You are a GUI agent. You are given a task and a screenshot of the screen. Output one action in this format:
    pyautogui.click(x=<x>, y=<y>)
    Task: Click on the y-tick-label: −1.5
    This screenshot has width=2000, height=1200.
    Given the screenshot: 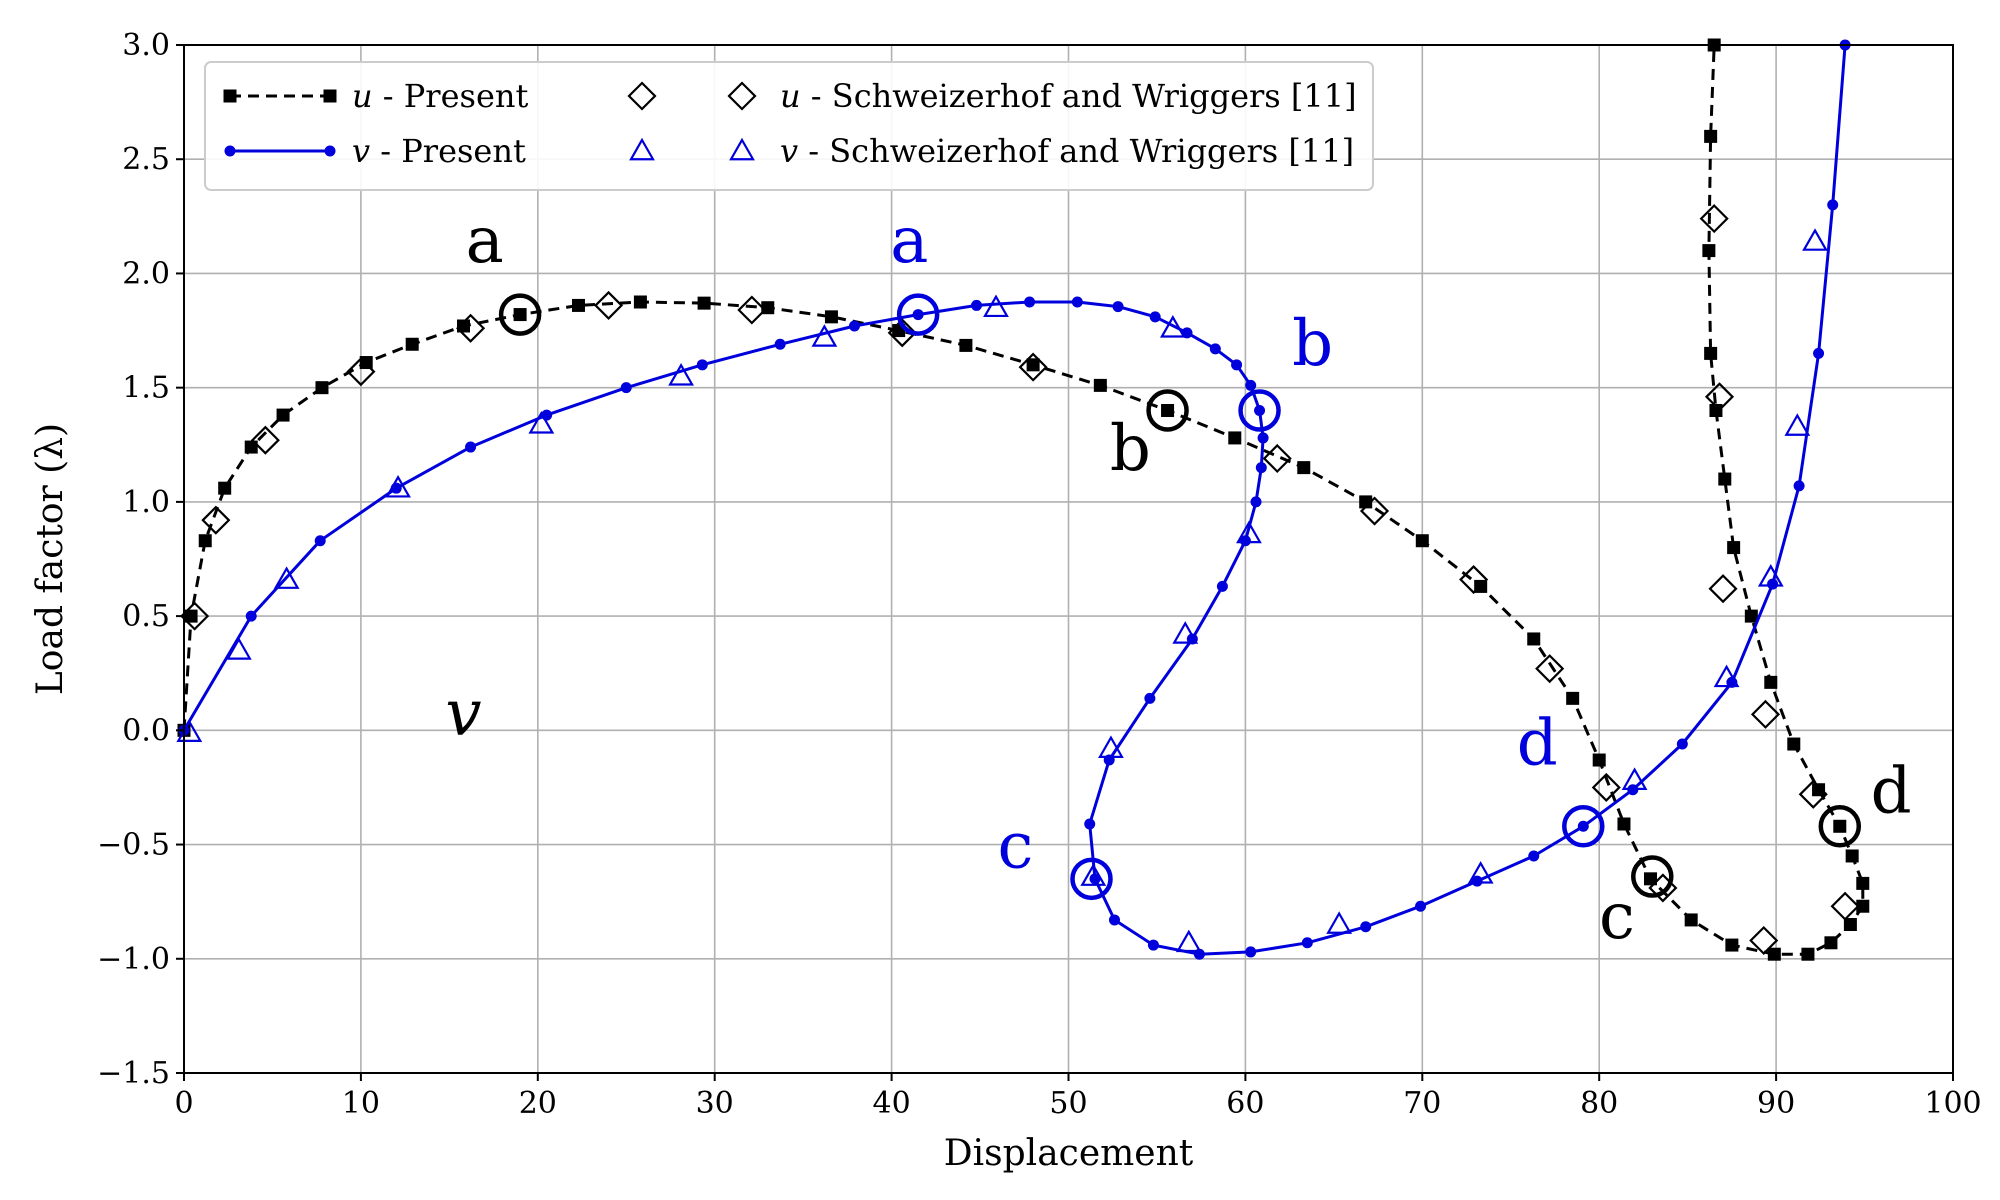 What is the action you would take?
    pyautogui.click(x=133, y=1073)
    